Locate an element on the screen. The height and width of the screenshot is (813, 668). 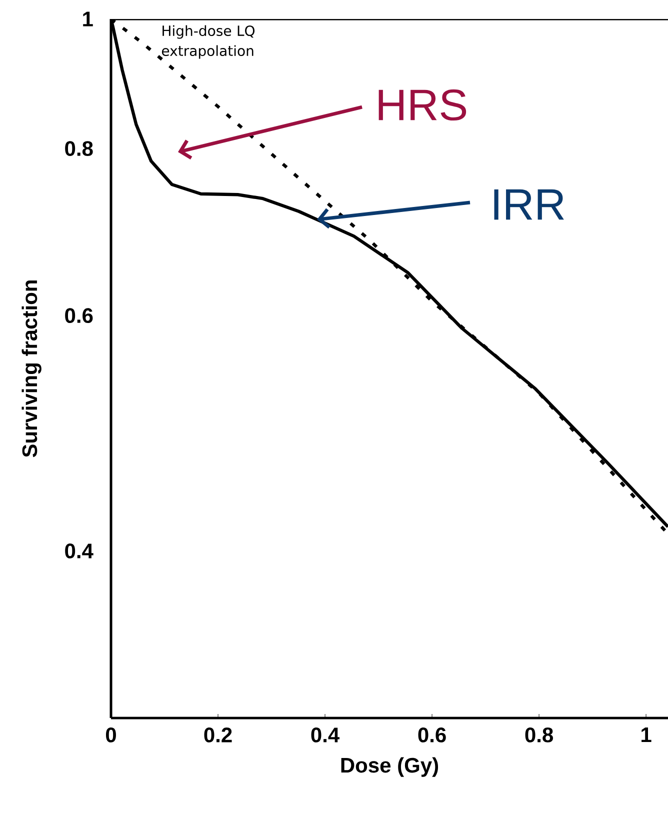
x-tick-label: 0.6 is located at coordinates (432, 735).